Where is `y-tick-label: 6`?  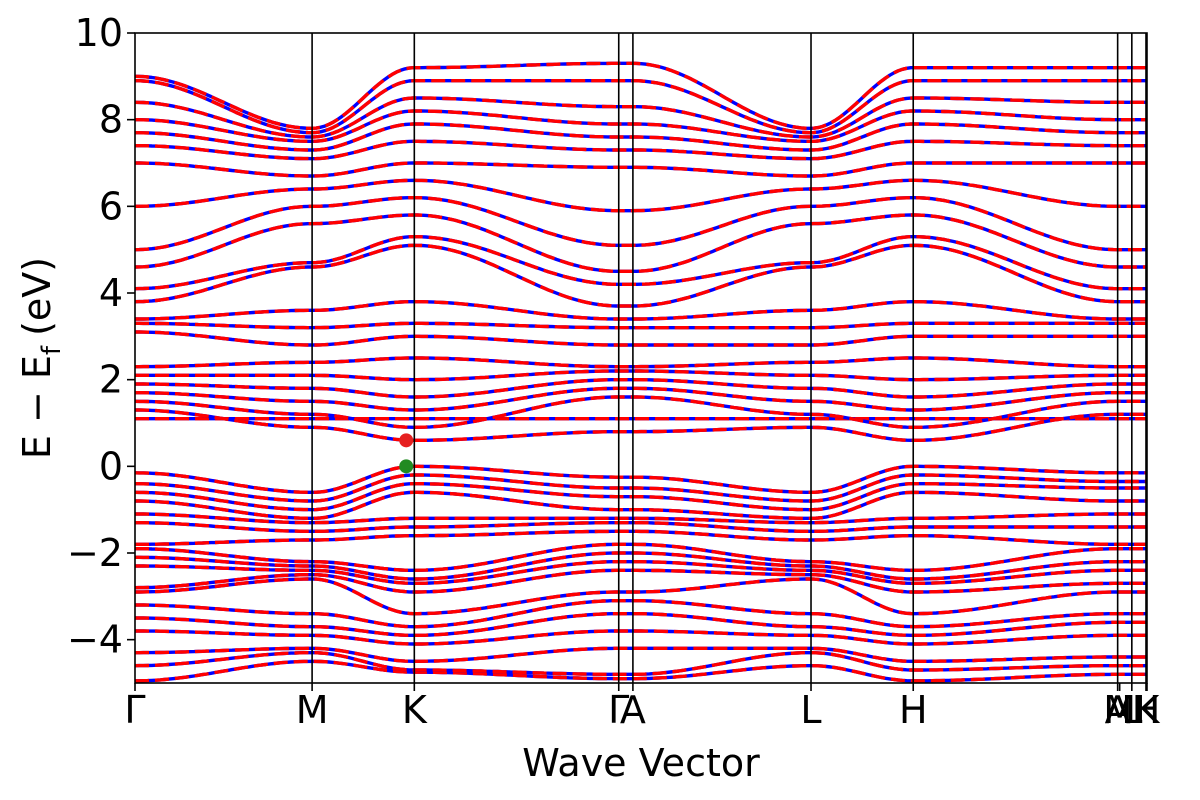 y-tick-label: 6 is located at coordinates (111, 206).